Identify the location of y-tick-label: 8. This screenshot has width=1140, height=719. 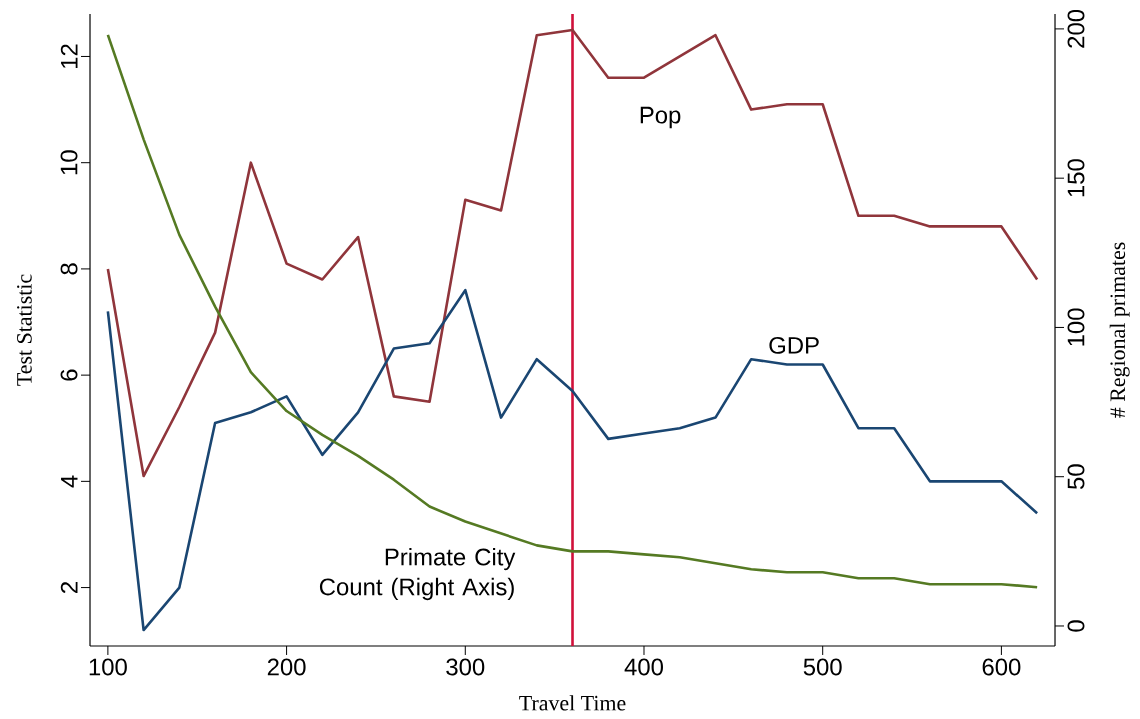
(69, 269).